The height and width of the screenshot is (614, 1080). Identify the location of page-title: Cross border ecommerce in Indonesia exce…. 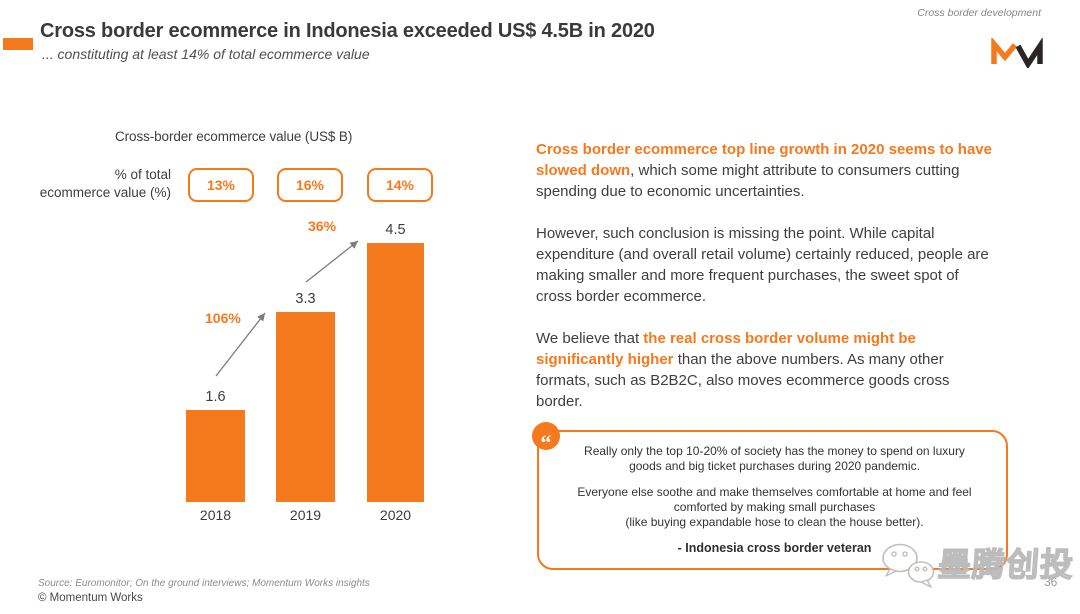
(347, 31).